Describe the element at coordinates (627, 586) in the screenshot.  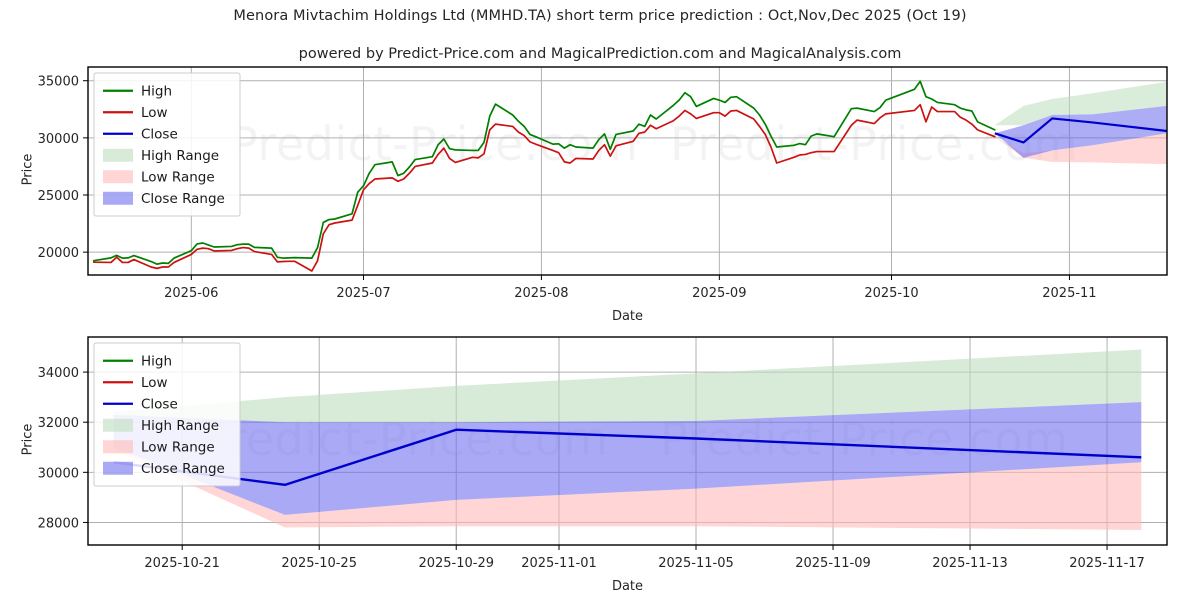
I see `detail-x-axis-label: Date` at that location.